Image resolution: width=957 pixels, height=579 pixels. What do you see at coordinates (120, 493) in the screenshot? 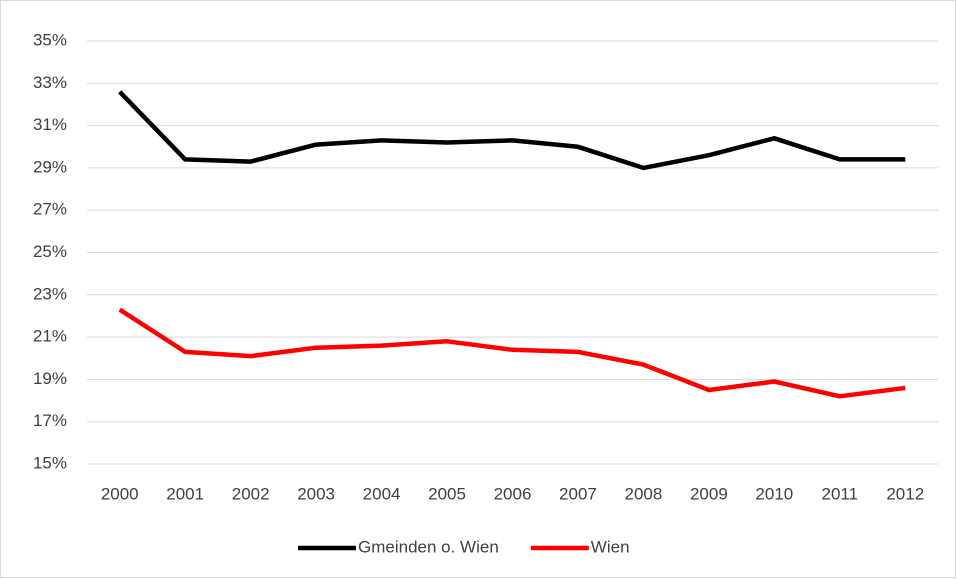
I see `x-tick-label: 2000` at bounding box center [120, 493].